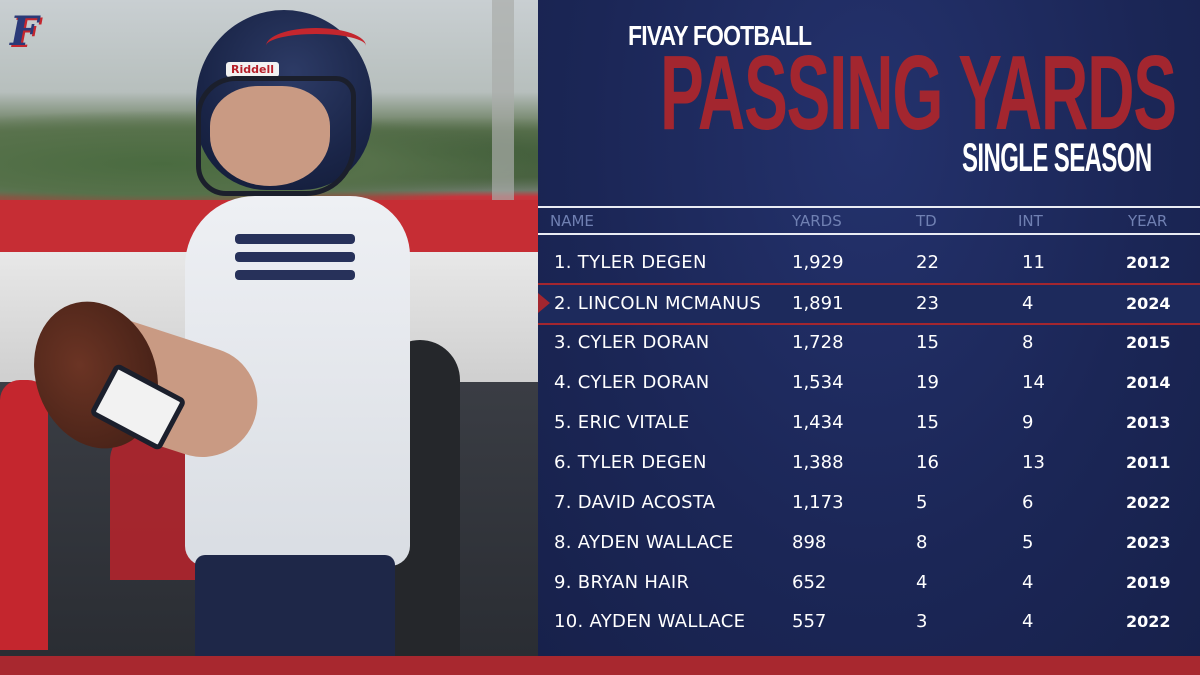 The image size is (1200, 675). Describe the element at coordinates (818, 342) in the screenshot. I see `player-yards: 1,728` at that location.